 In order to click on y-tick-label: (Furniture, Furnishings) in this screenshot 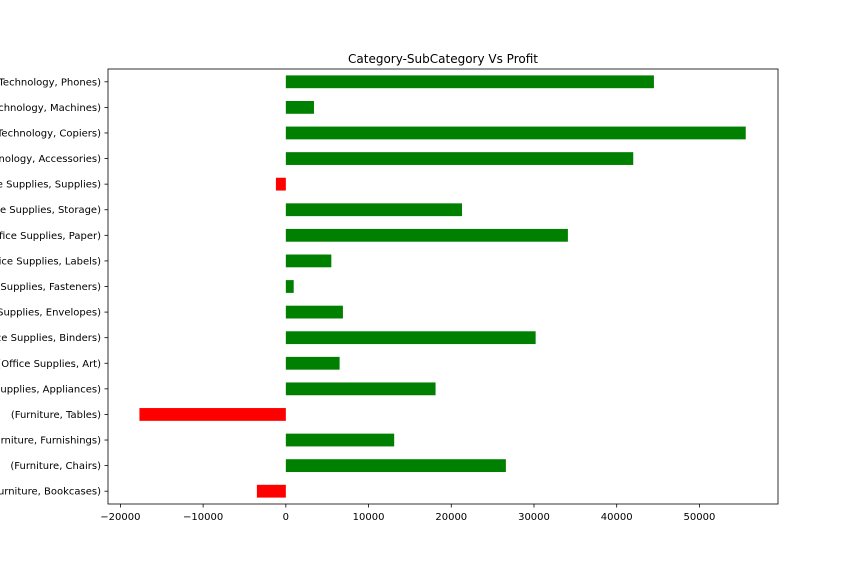, I will do `click(50, 441)`.